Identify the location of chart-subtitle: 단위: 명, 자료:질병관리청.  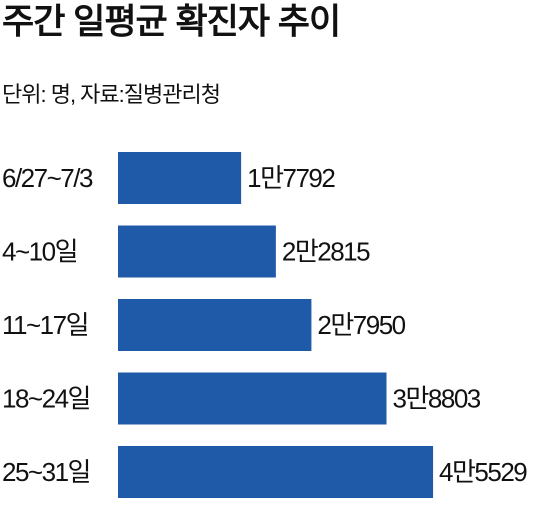
(111, 94).